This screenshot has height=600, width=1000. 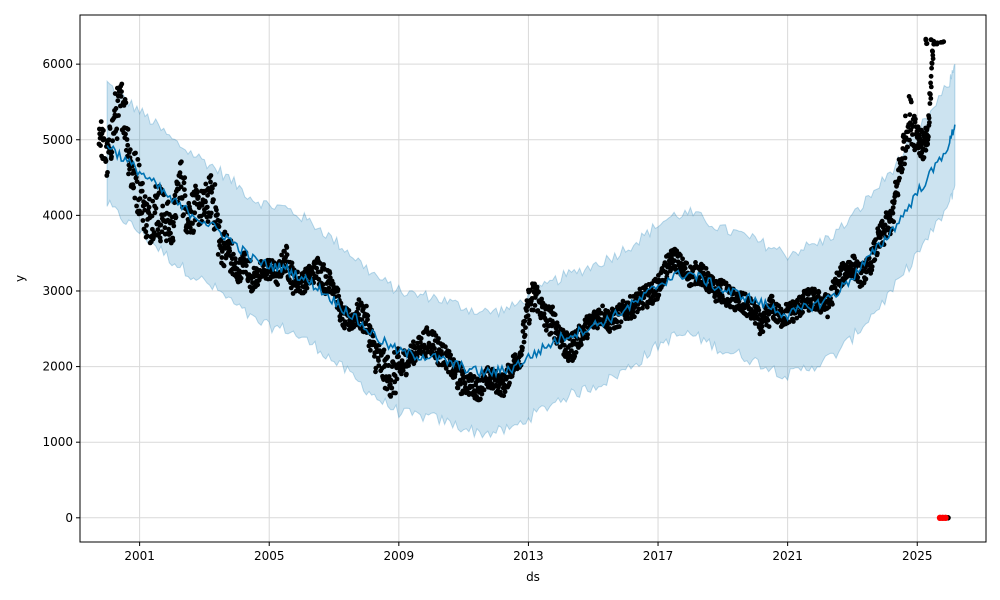 What do you see at coordinates (787, 556) in the screenshot?
I see `x-tick-label: 2021` at bounding box center [787, 556].